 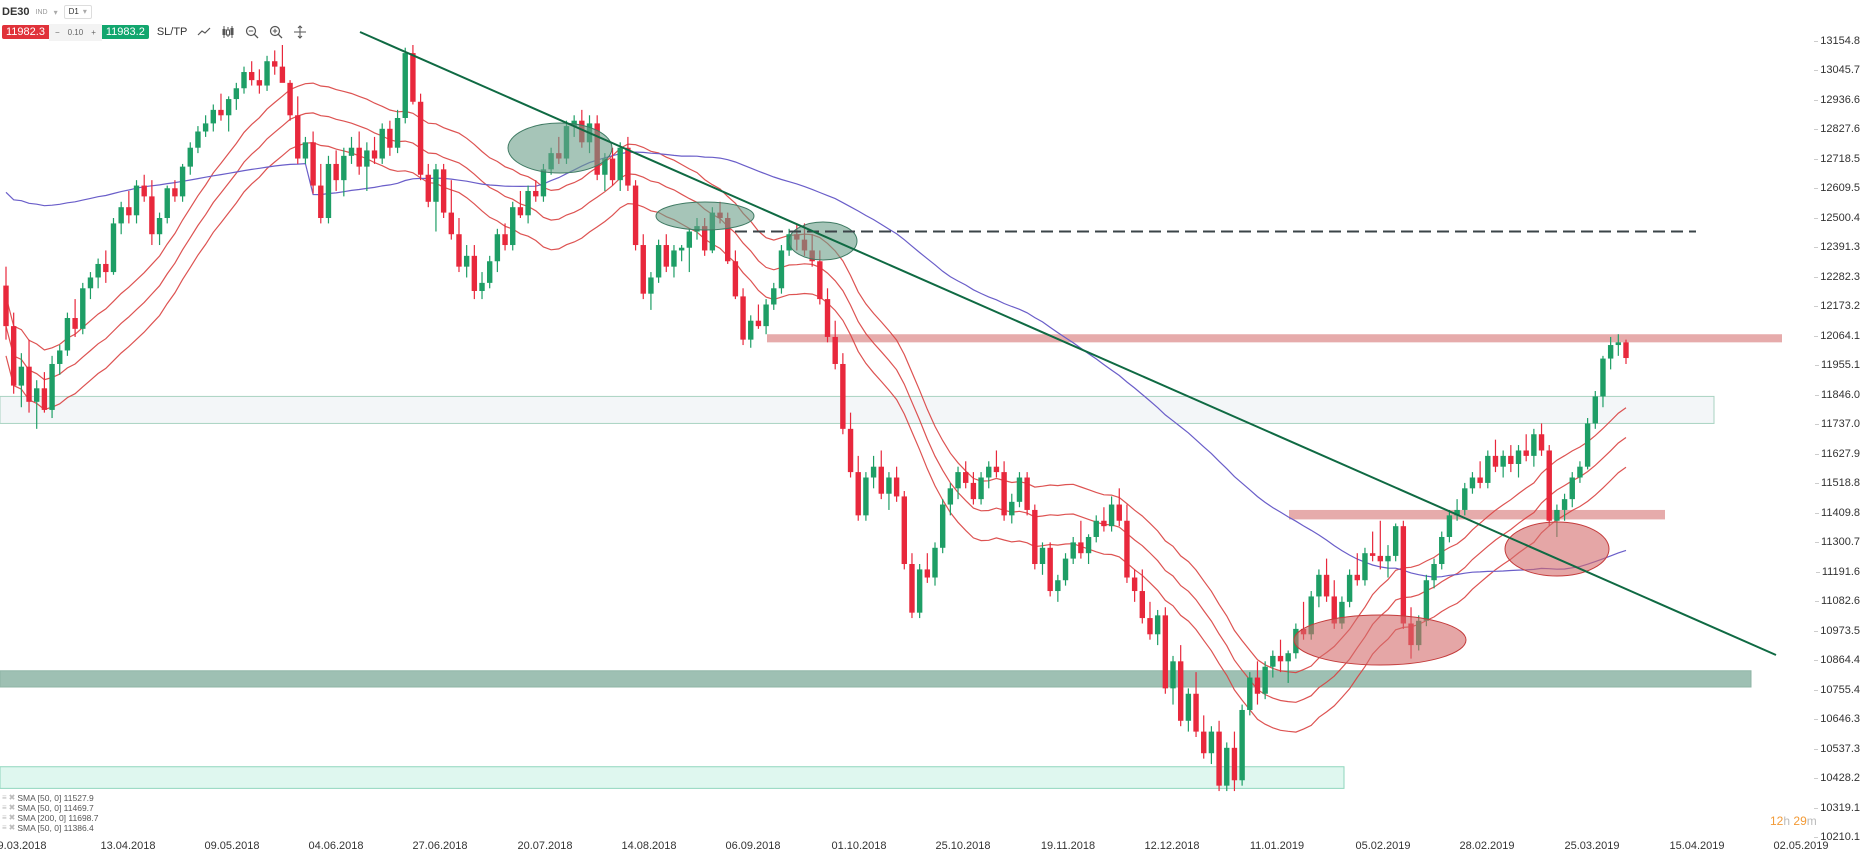 I want to click on lot-size-stepper: − 0.10 +, so click(x=75, y=32).